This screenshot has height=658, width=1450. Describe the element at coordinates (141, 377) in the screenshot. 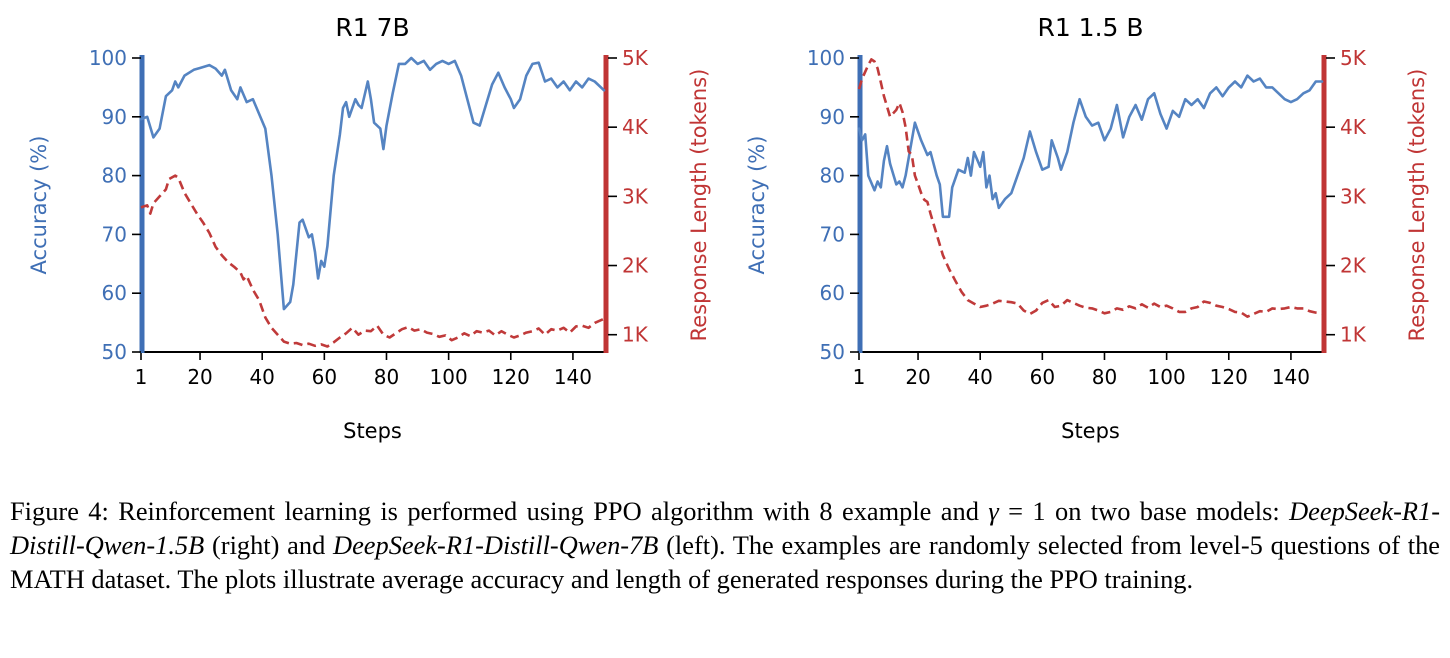

I see `chart1-x-tick-label: 1` at that location.